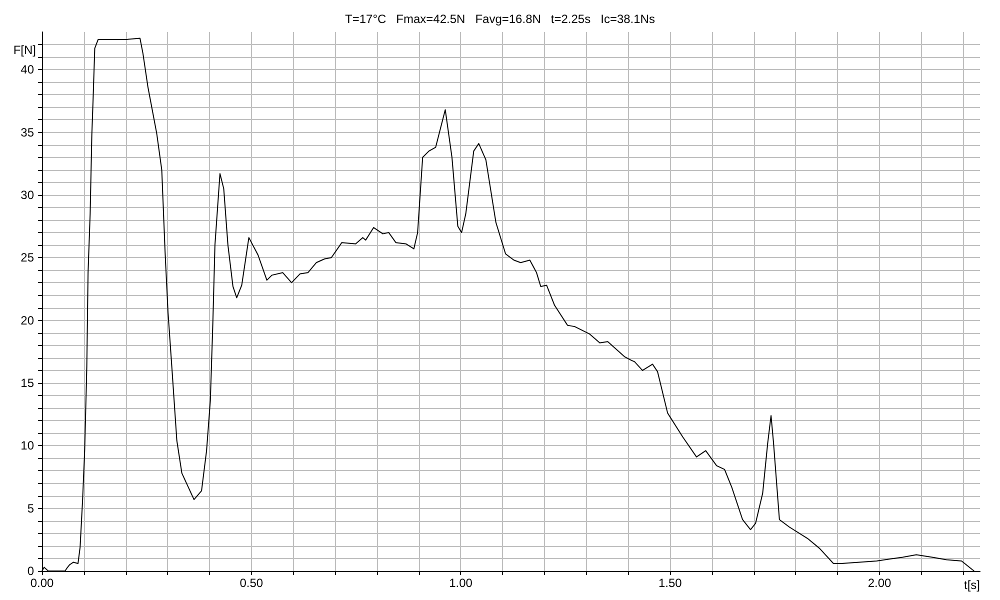  Describe the element at coordinates (461, 583) in the screenshot. I see `x-tick-label: 1.00` at that location.